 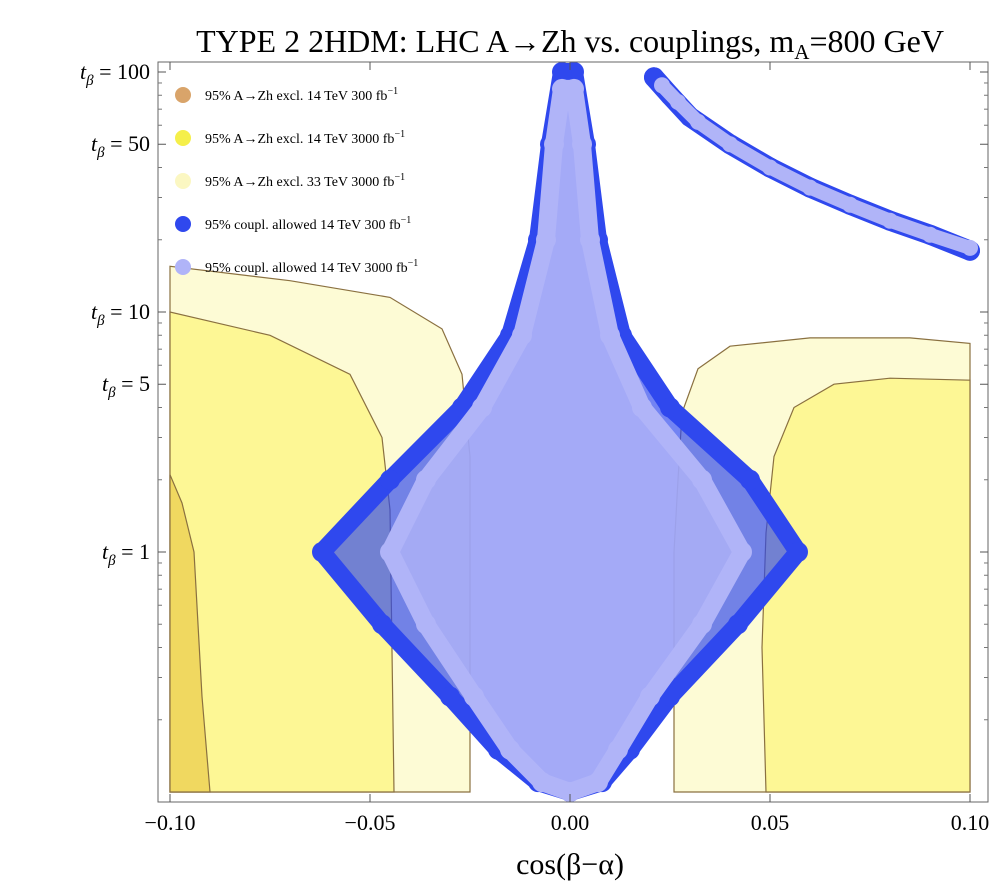 What do you see at coordinates (126, 554) in the screenshot?
I see `y-tick-label: tβ = 1` at bounding box center [126, 554].